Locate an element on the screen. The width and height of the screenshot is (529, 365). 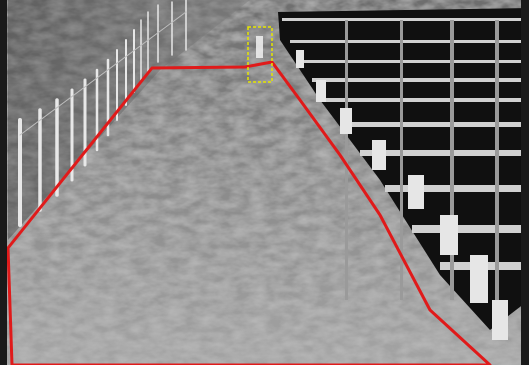
target-box is located at coordinates (260, 54).